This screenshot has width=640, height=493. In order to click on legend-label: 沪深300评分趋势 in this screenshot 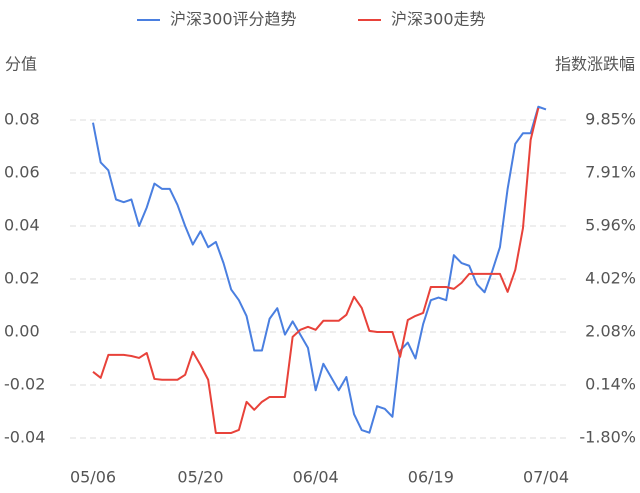, I will do `click(233, 19)`.